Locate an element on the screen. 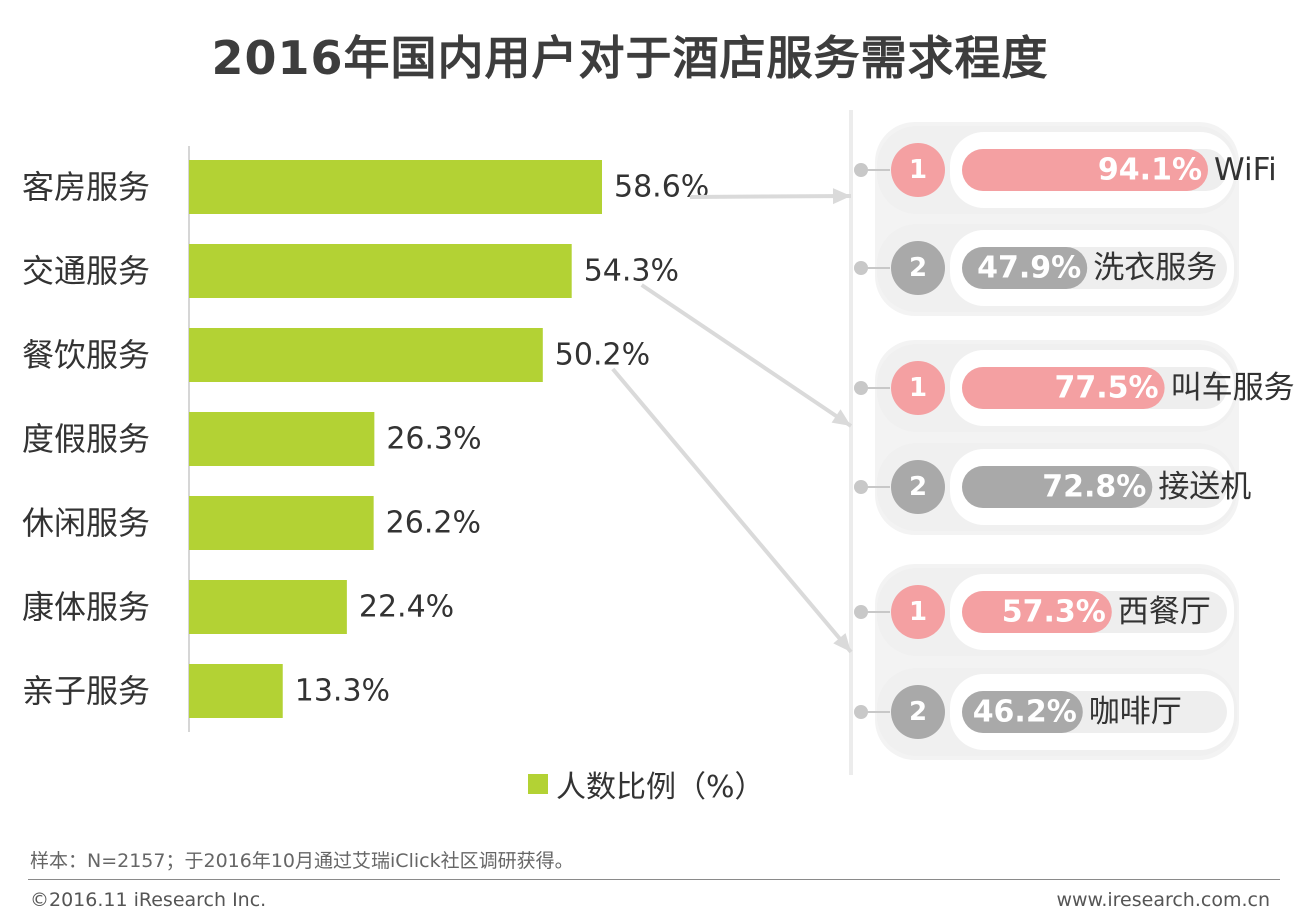 This screenshot has height=920, width=1300. item-name: 洗衣服务 is located at coordinates (1155, 268).